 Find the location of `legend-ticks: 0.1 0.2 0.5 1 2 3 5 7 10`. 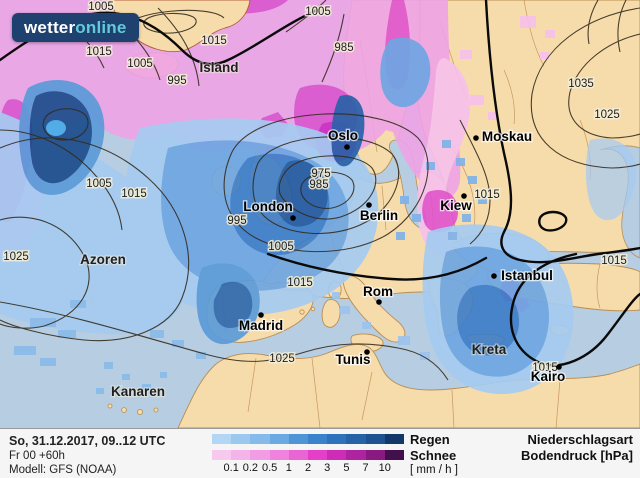

legend-ticks: 0.1 0.2 0.5 1 2 3 5 7 10 is located at coordinates (308, 469).